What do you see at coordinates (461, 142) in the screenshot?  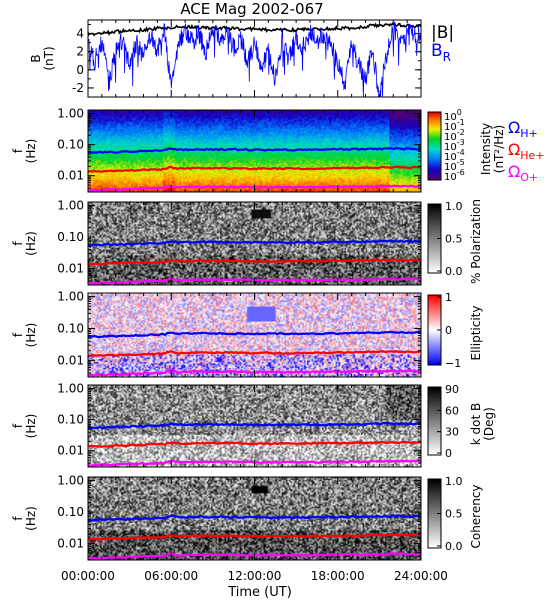 I see `colorbar-tick-exponent: -3` at bounding box center [461, 142].